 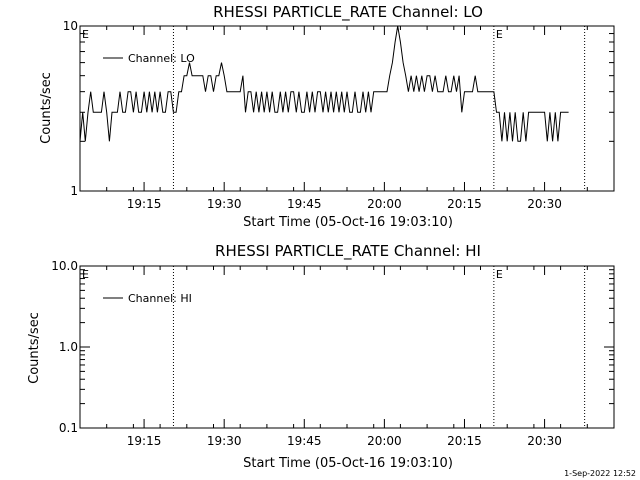 I want to click on lo-chart-title: RHESSI PARTICLE_RATE Channel: LO, so click(x=348, y=12).